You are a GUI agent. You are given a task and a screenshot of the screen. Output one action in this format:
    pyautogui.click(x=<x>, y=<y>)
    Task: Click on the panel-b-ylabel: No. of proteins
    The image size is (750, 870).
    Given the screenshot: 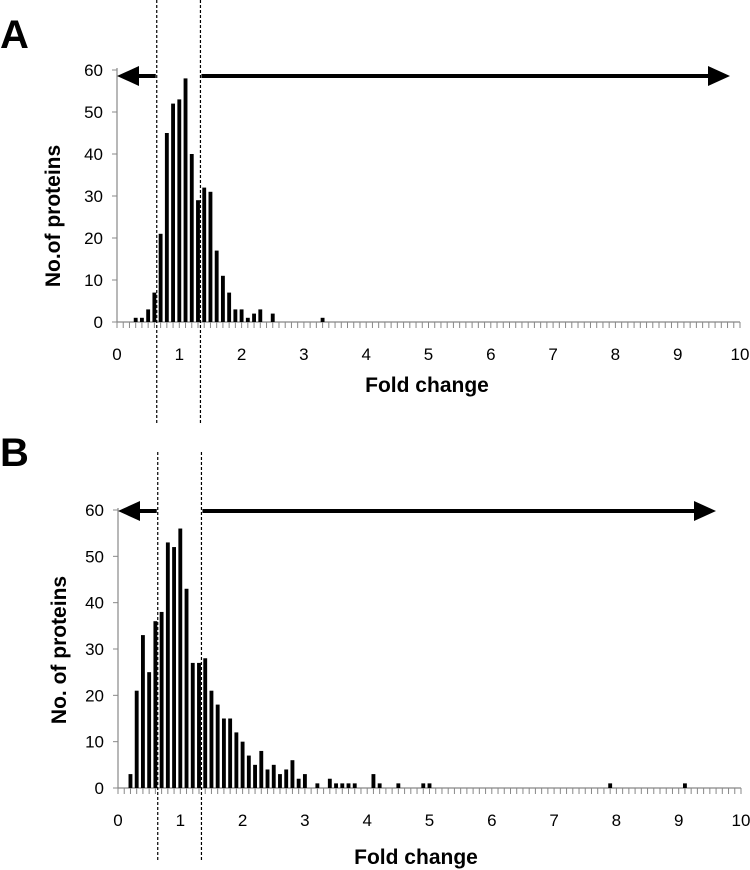 What is the action you would take?
    pyautogui.click(x=59, y=650)
    